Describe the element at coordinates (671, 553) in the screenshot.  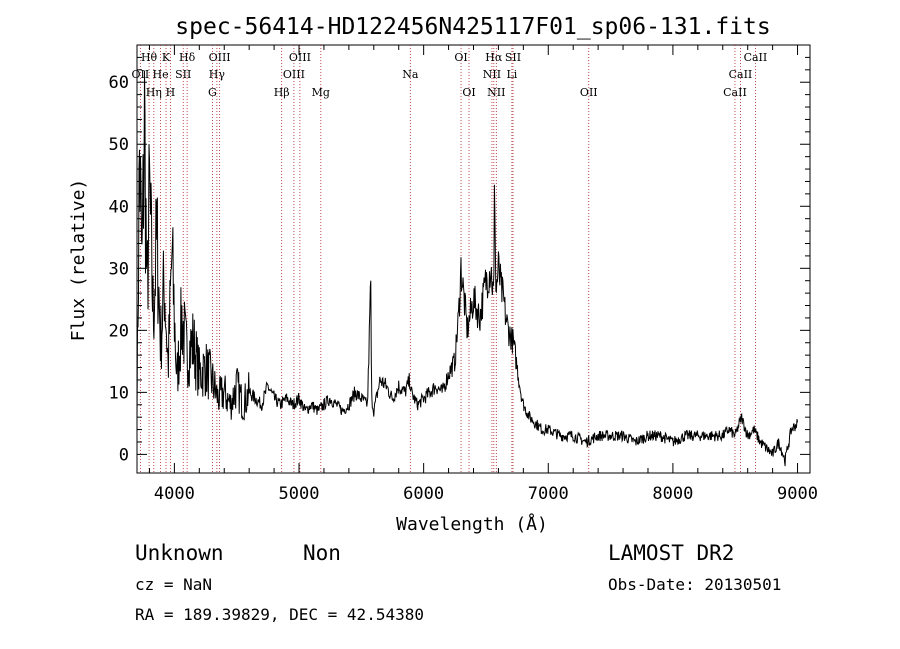
I see `survey-name: LAMOST DR2` at that location.